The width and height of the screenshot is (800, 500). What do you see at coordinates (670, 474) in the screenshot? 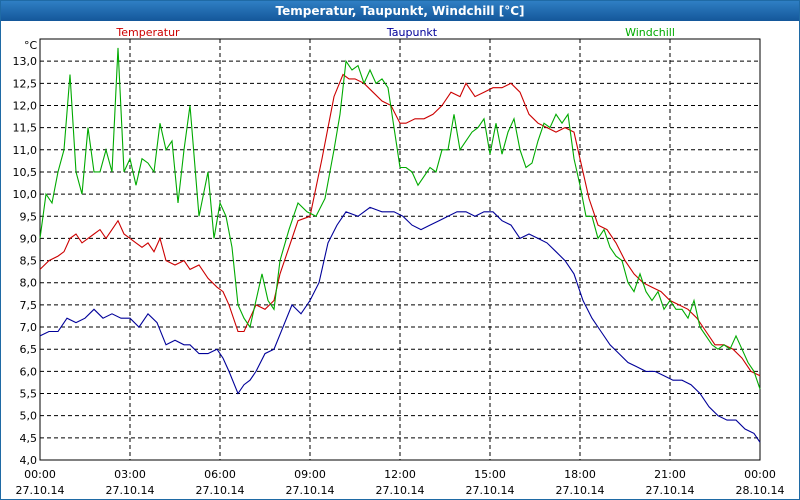
I see `x-tick-time: 21:00` at bounding box center [670, 474].